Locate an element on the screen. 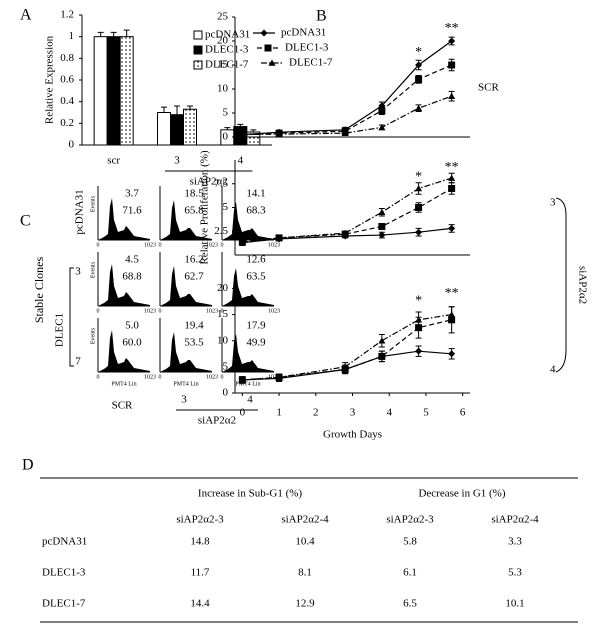  percentage: 49.9 is located at coordinates (256, 343).